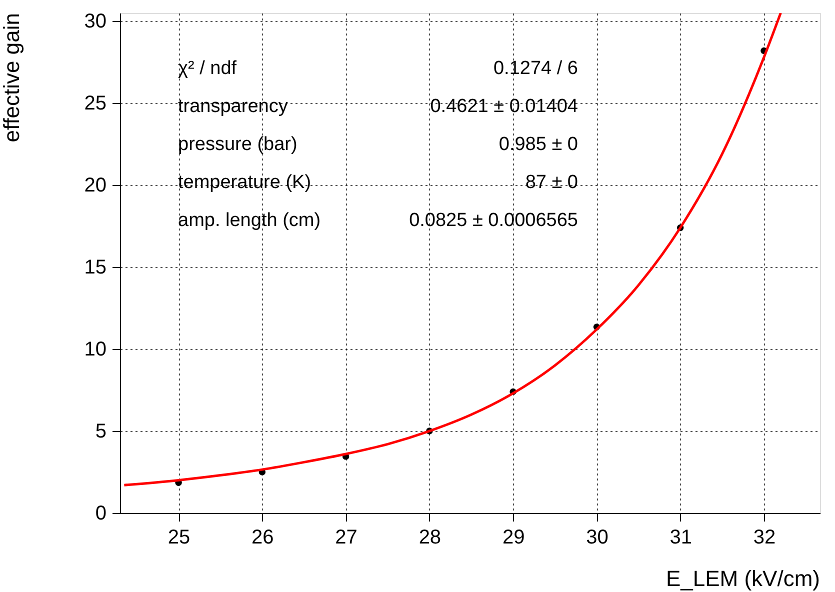 This screenshot has height=592, width=835. Describe the element at coordinates (346, 537) in the screenshot. I see `x-tick-label: 27` at that location.